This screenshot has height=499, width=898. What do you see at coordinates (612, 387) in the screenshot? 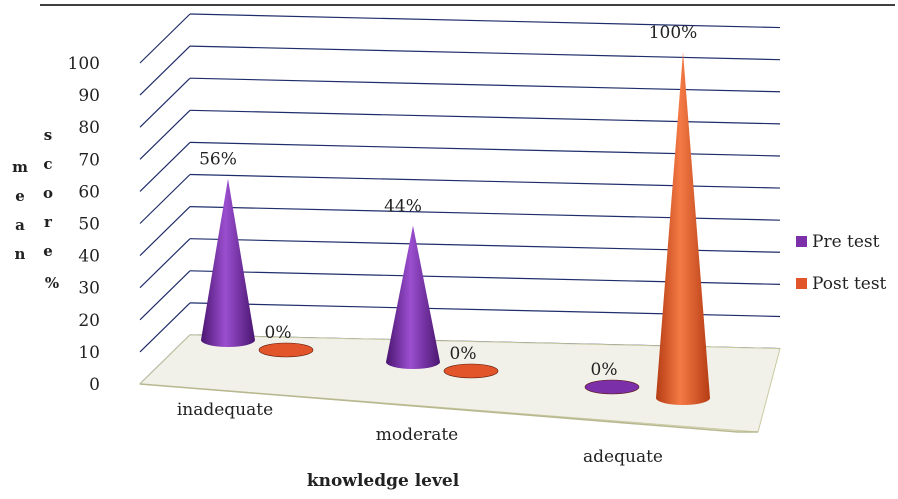
I see `cone-base-pre-test` at bounding box center [612, 387].